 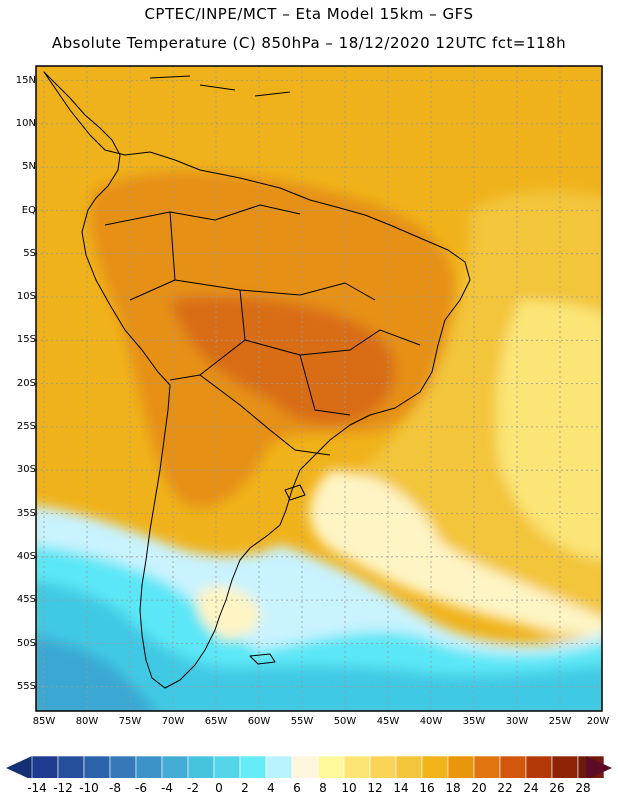 What do you see at coordinates (517, 721) in the screenshot?
I see `lon-label: 30W` at bounding box center [517, 721].